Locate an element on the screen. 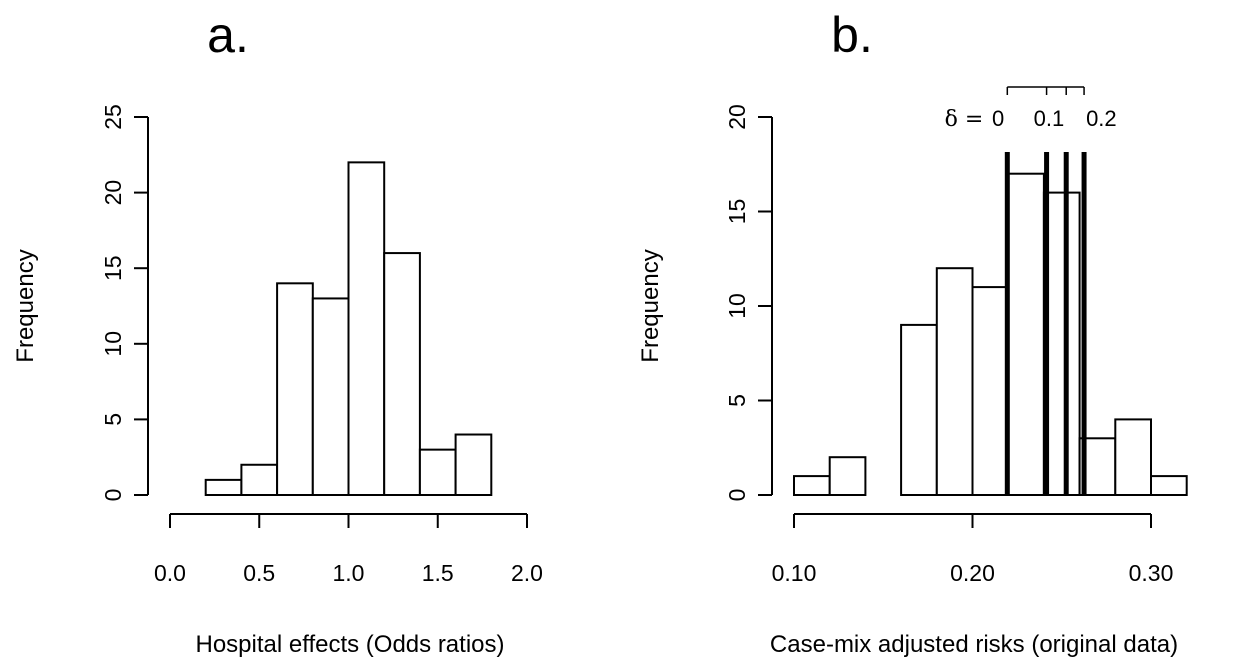  panel-b-x-tick-label: 0.30 is located at coordinates (1151, 573).